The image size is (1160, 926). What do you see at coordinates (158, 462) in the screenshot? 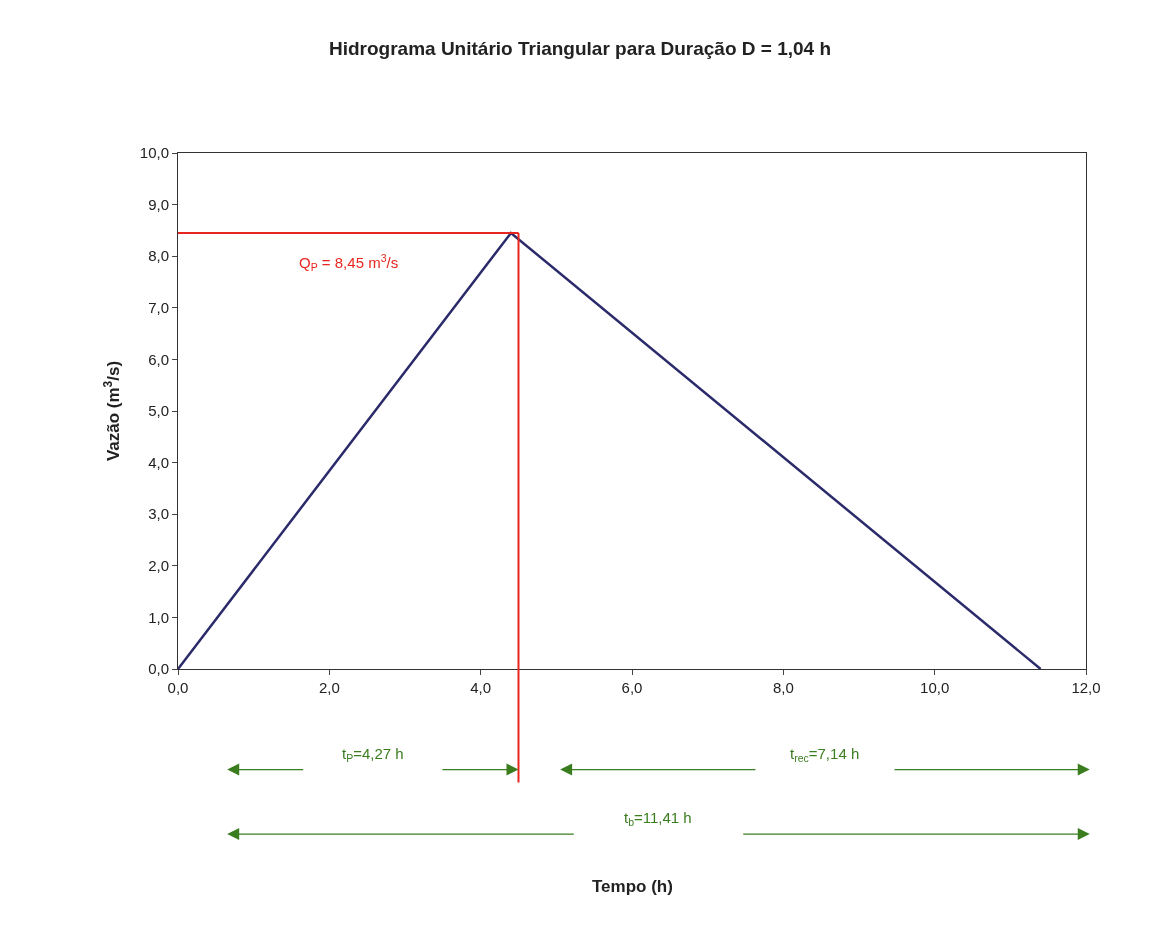
I see `y-tick-label: 4,0` at bounding box center [158, 462].